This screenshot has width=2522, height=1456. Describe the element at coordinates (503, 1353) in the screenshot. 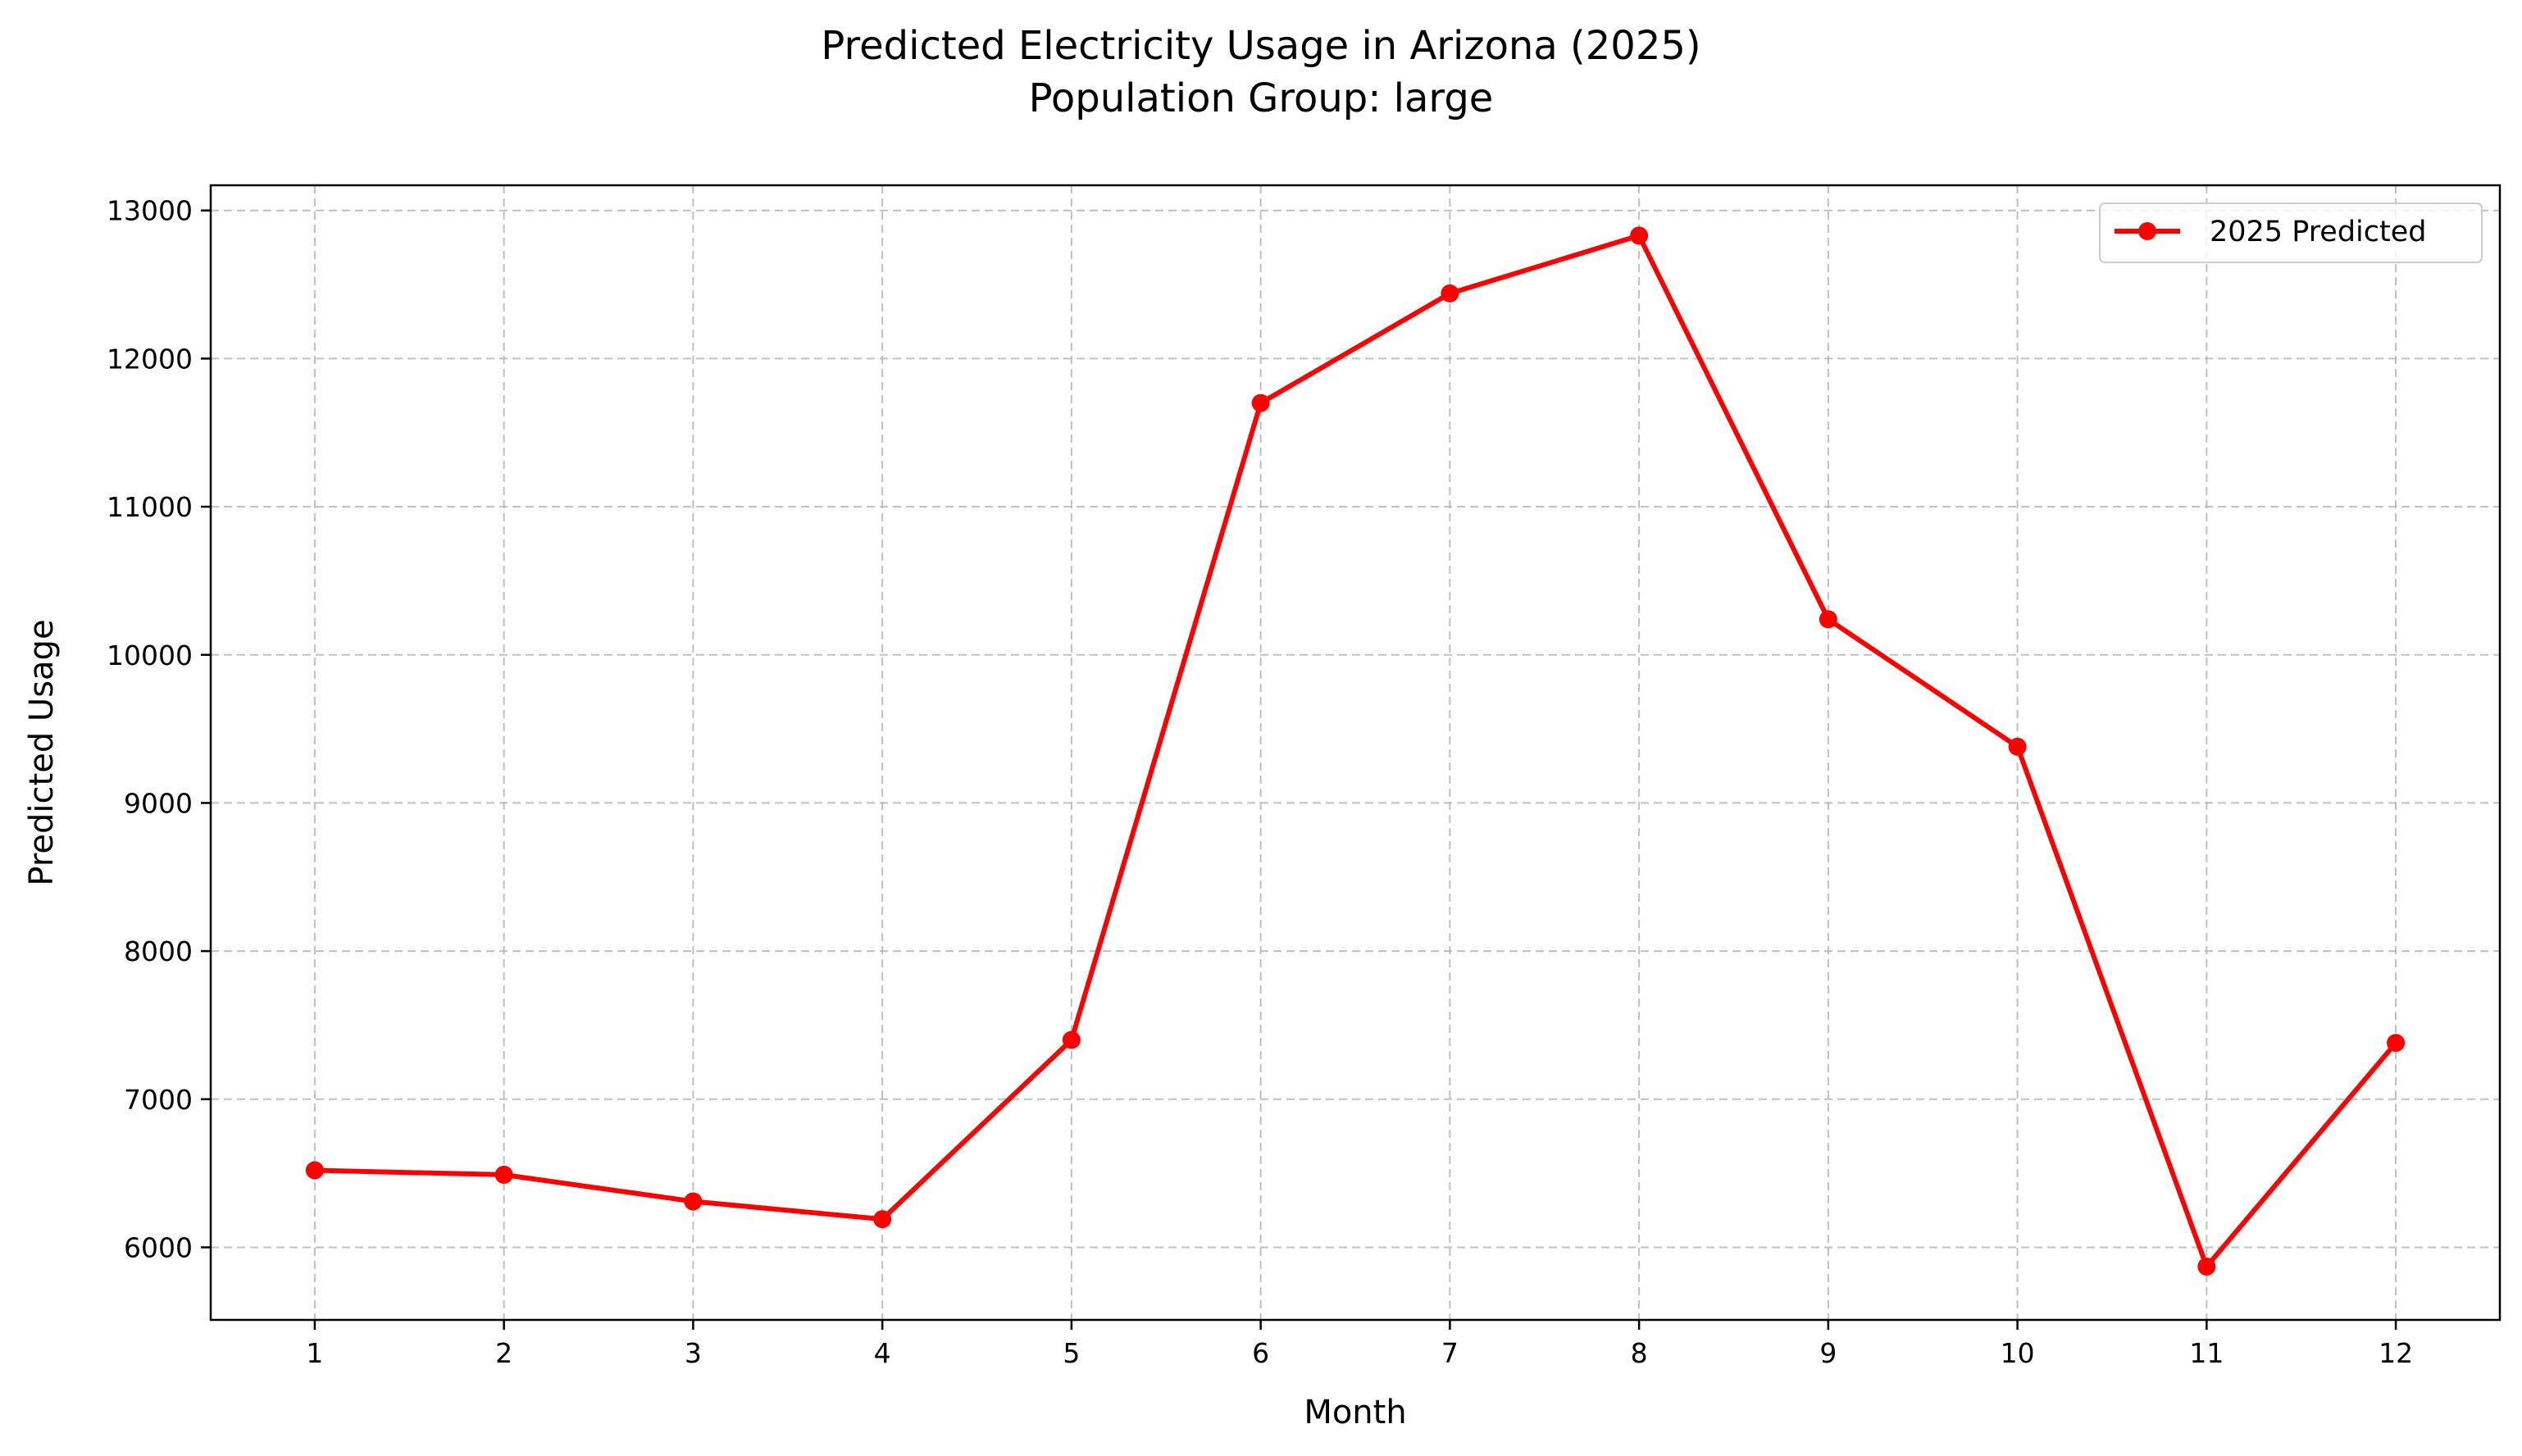

I see `x-tick-label: 2` at that location.